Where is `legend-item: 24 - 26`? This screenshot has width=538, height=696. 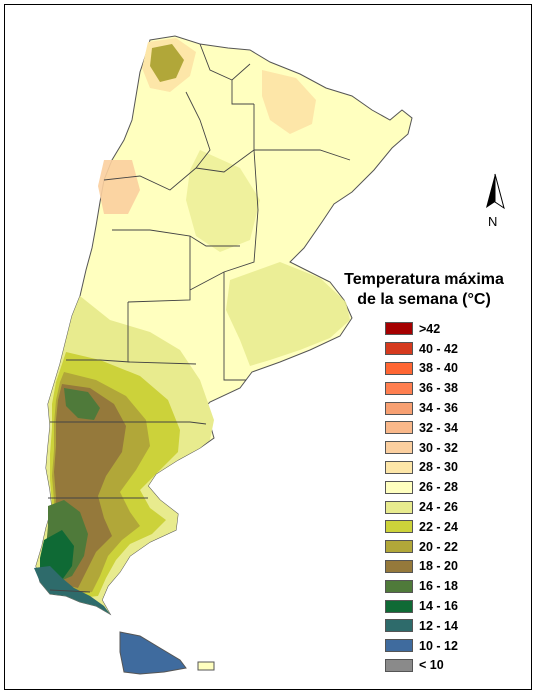 legend-item: 24 - 26 is located at coordinates (421, 507).